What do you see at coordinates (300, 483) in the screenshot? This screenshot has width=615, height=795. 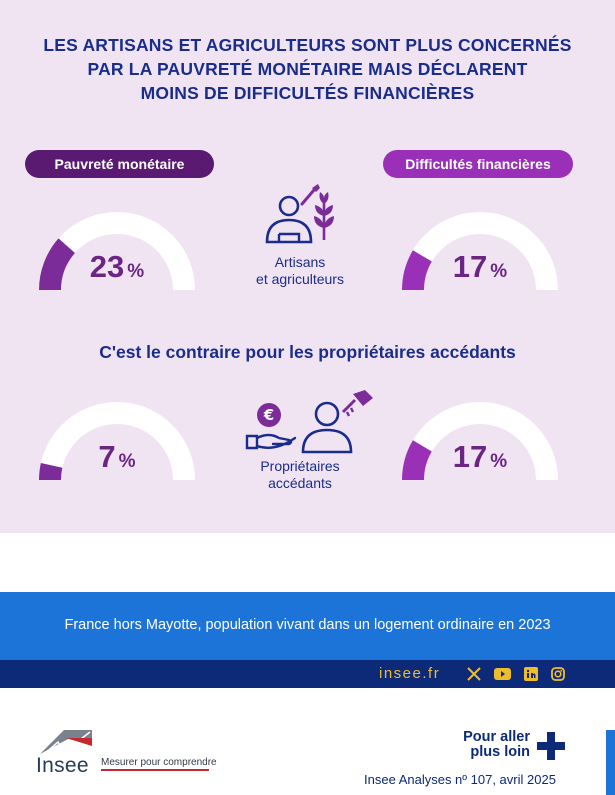 I see `group-label-line-2: accédants` at bounding box center [300, 483].